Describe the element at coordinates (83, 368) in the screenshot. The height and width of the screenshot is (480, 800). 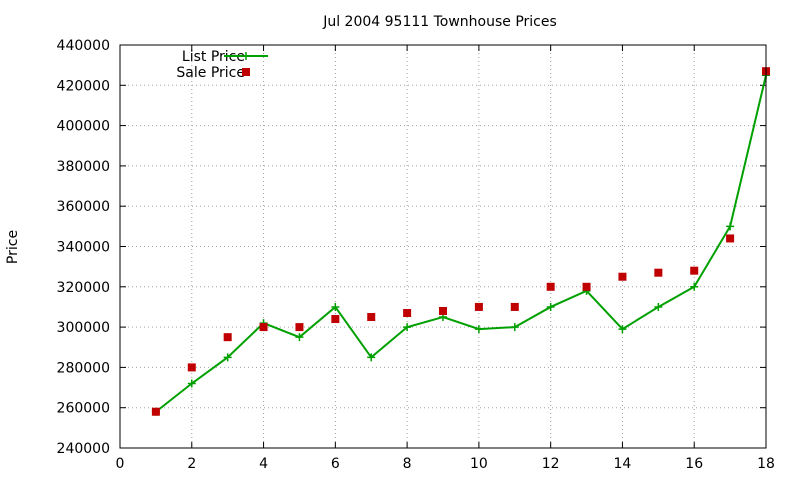
I see `y-tick-label: 280000` at that location.